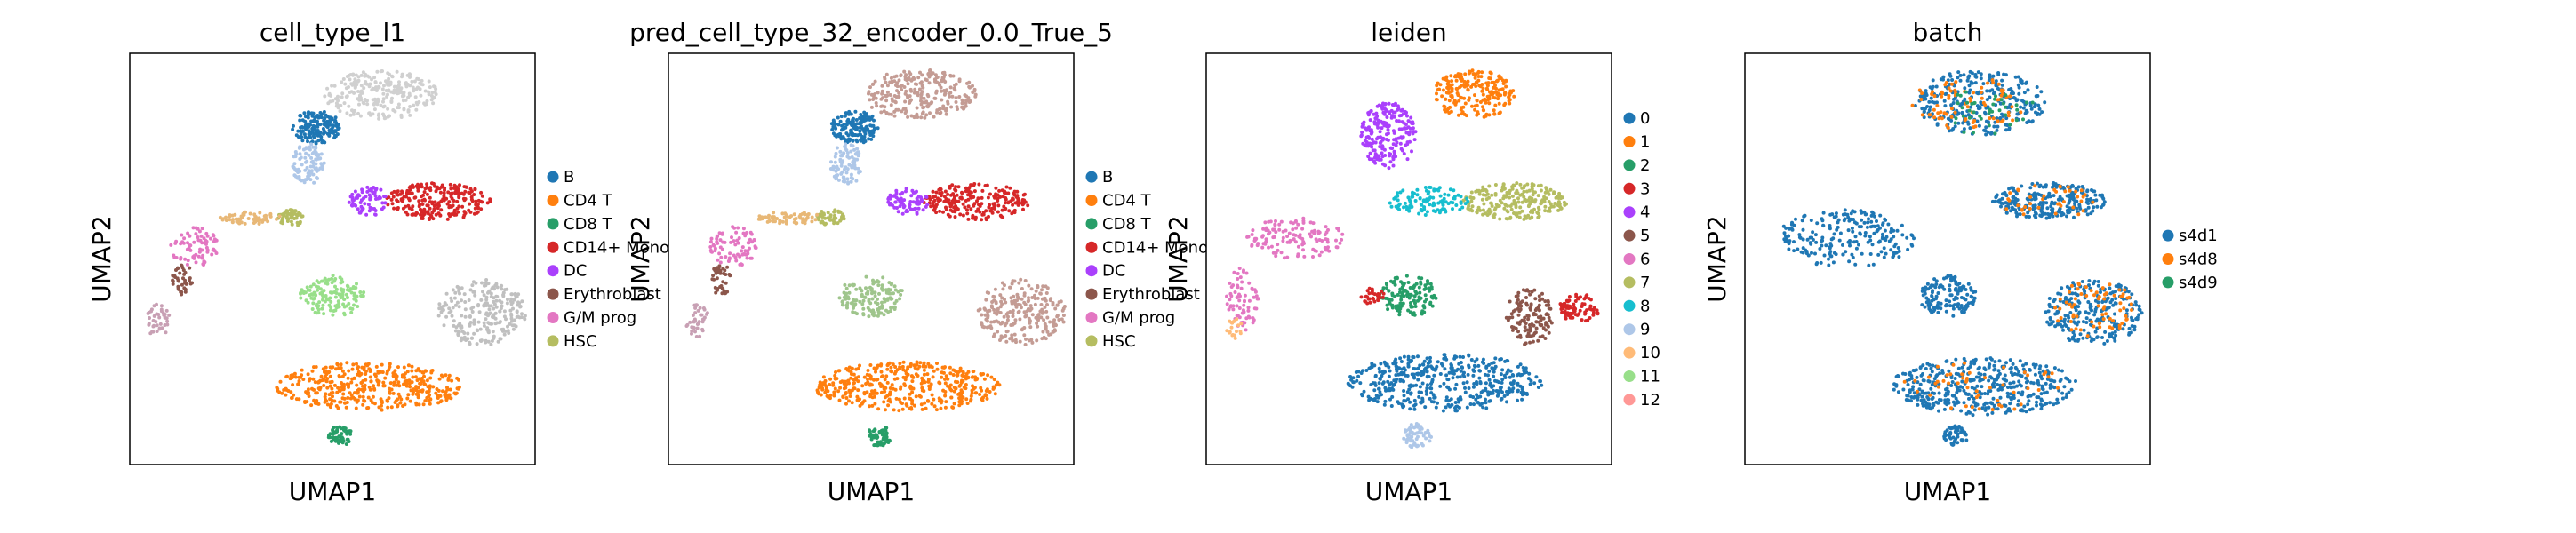  Describe the element at coordinates (553, 294) in the screenshot. I see `legend-marker` at that location.